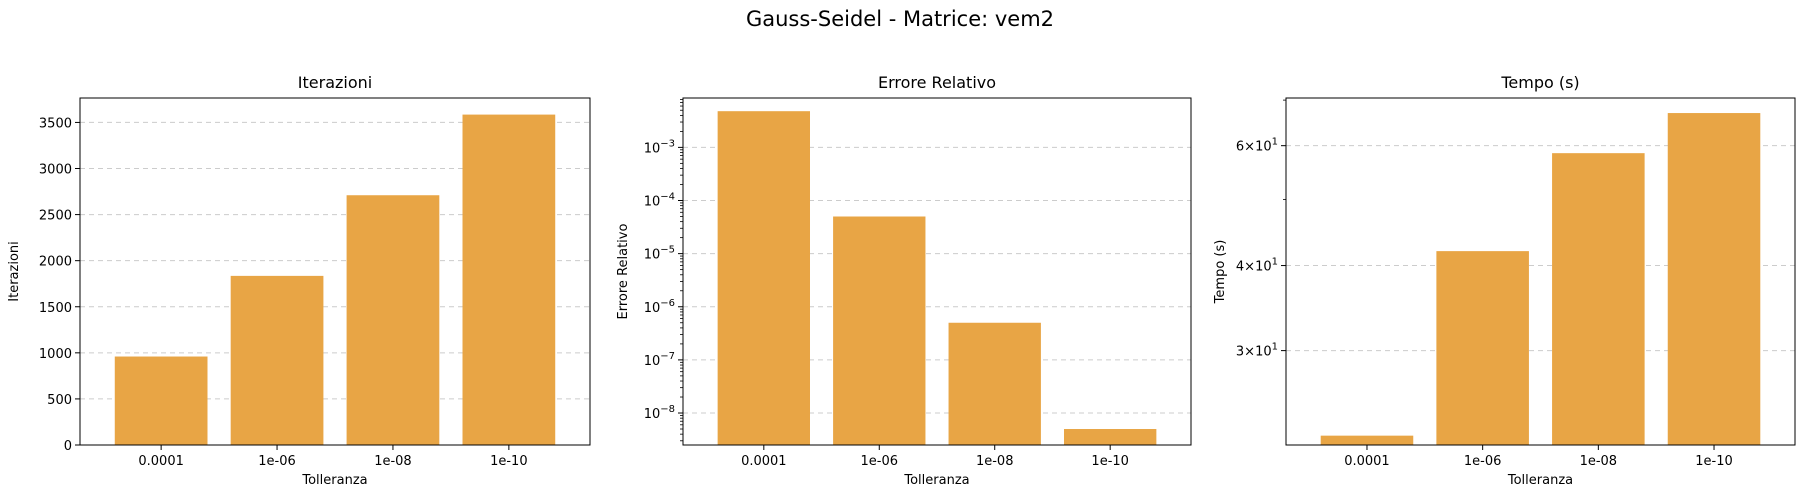  I want to click on y-tick-label: 10⁻⁴, so click(659, 201).